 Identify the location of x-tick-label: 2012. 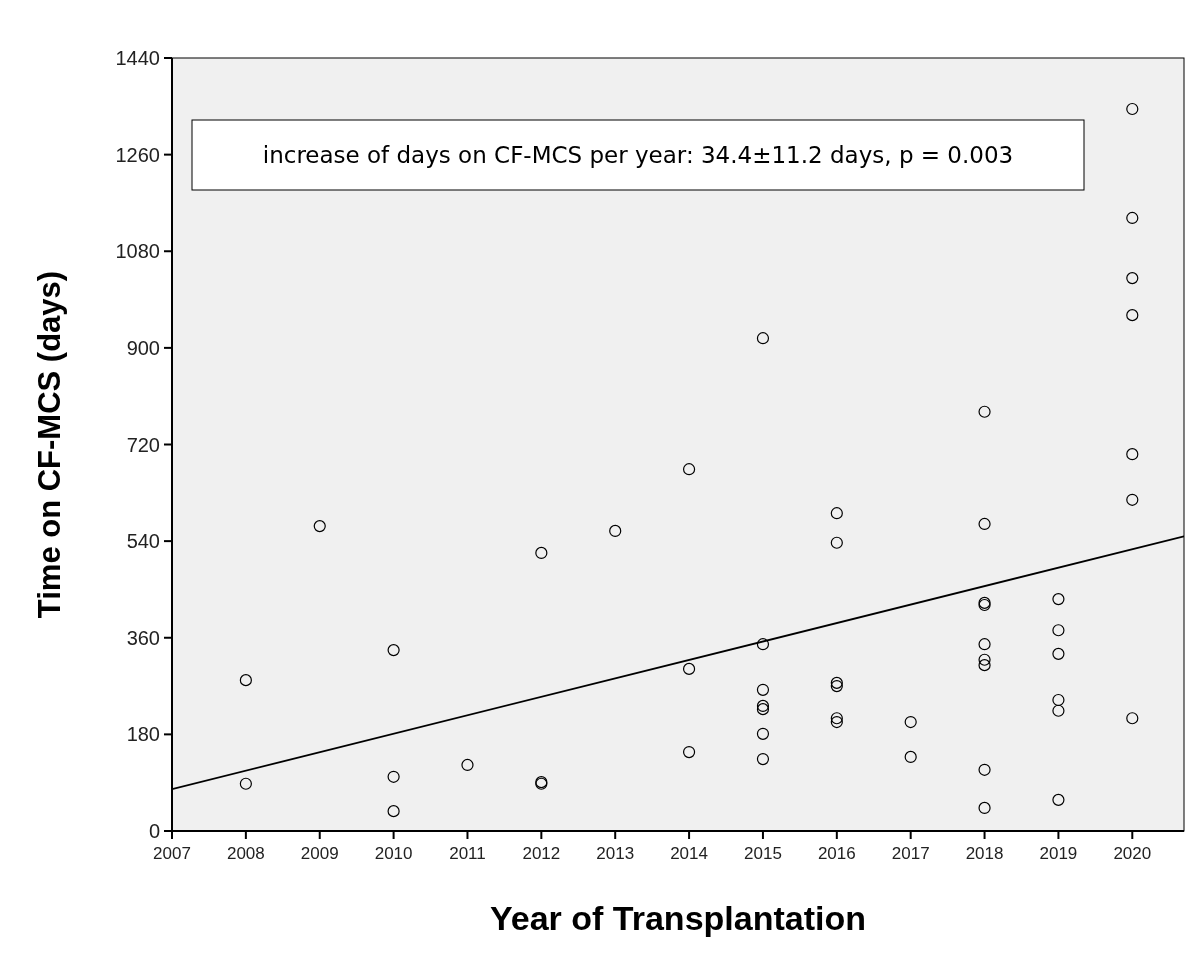
(541, 853).